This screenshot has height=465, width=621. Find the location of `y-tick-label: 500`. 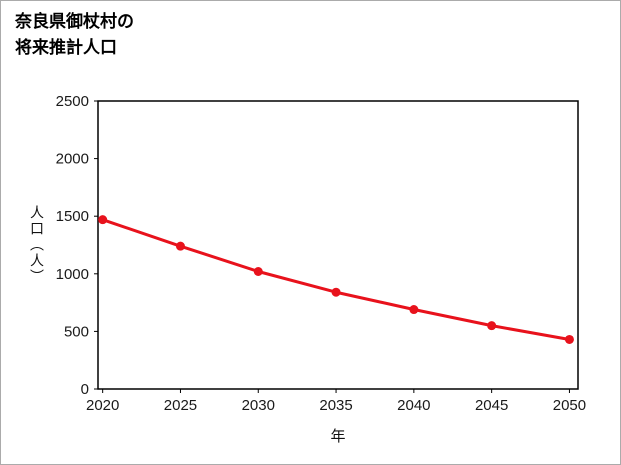

y-tick-label: 500 is located at coordinates (76, 331).